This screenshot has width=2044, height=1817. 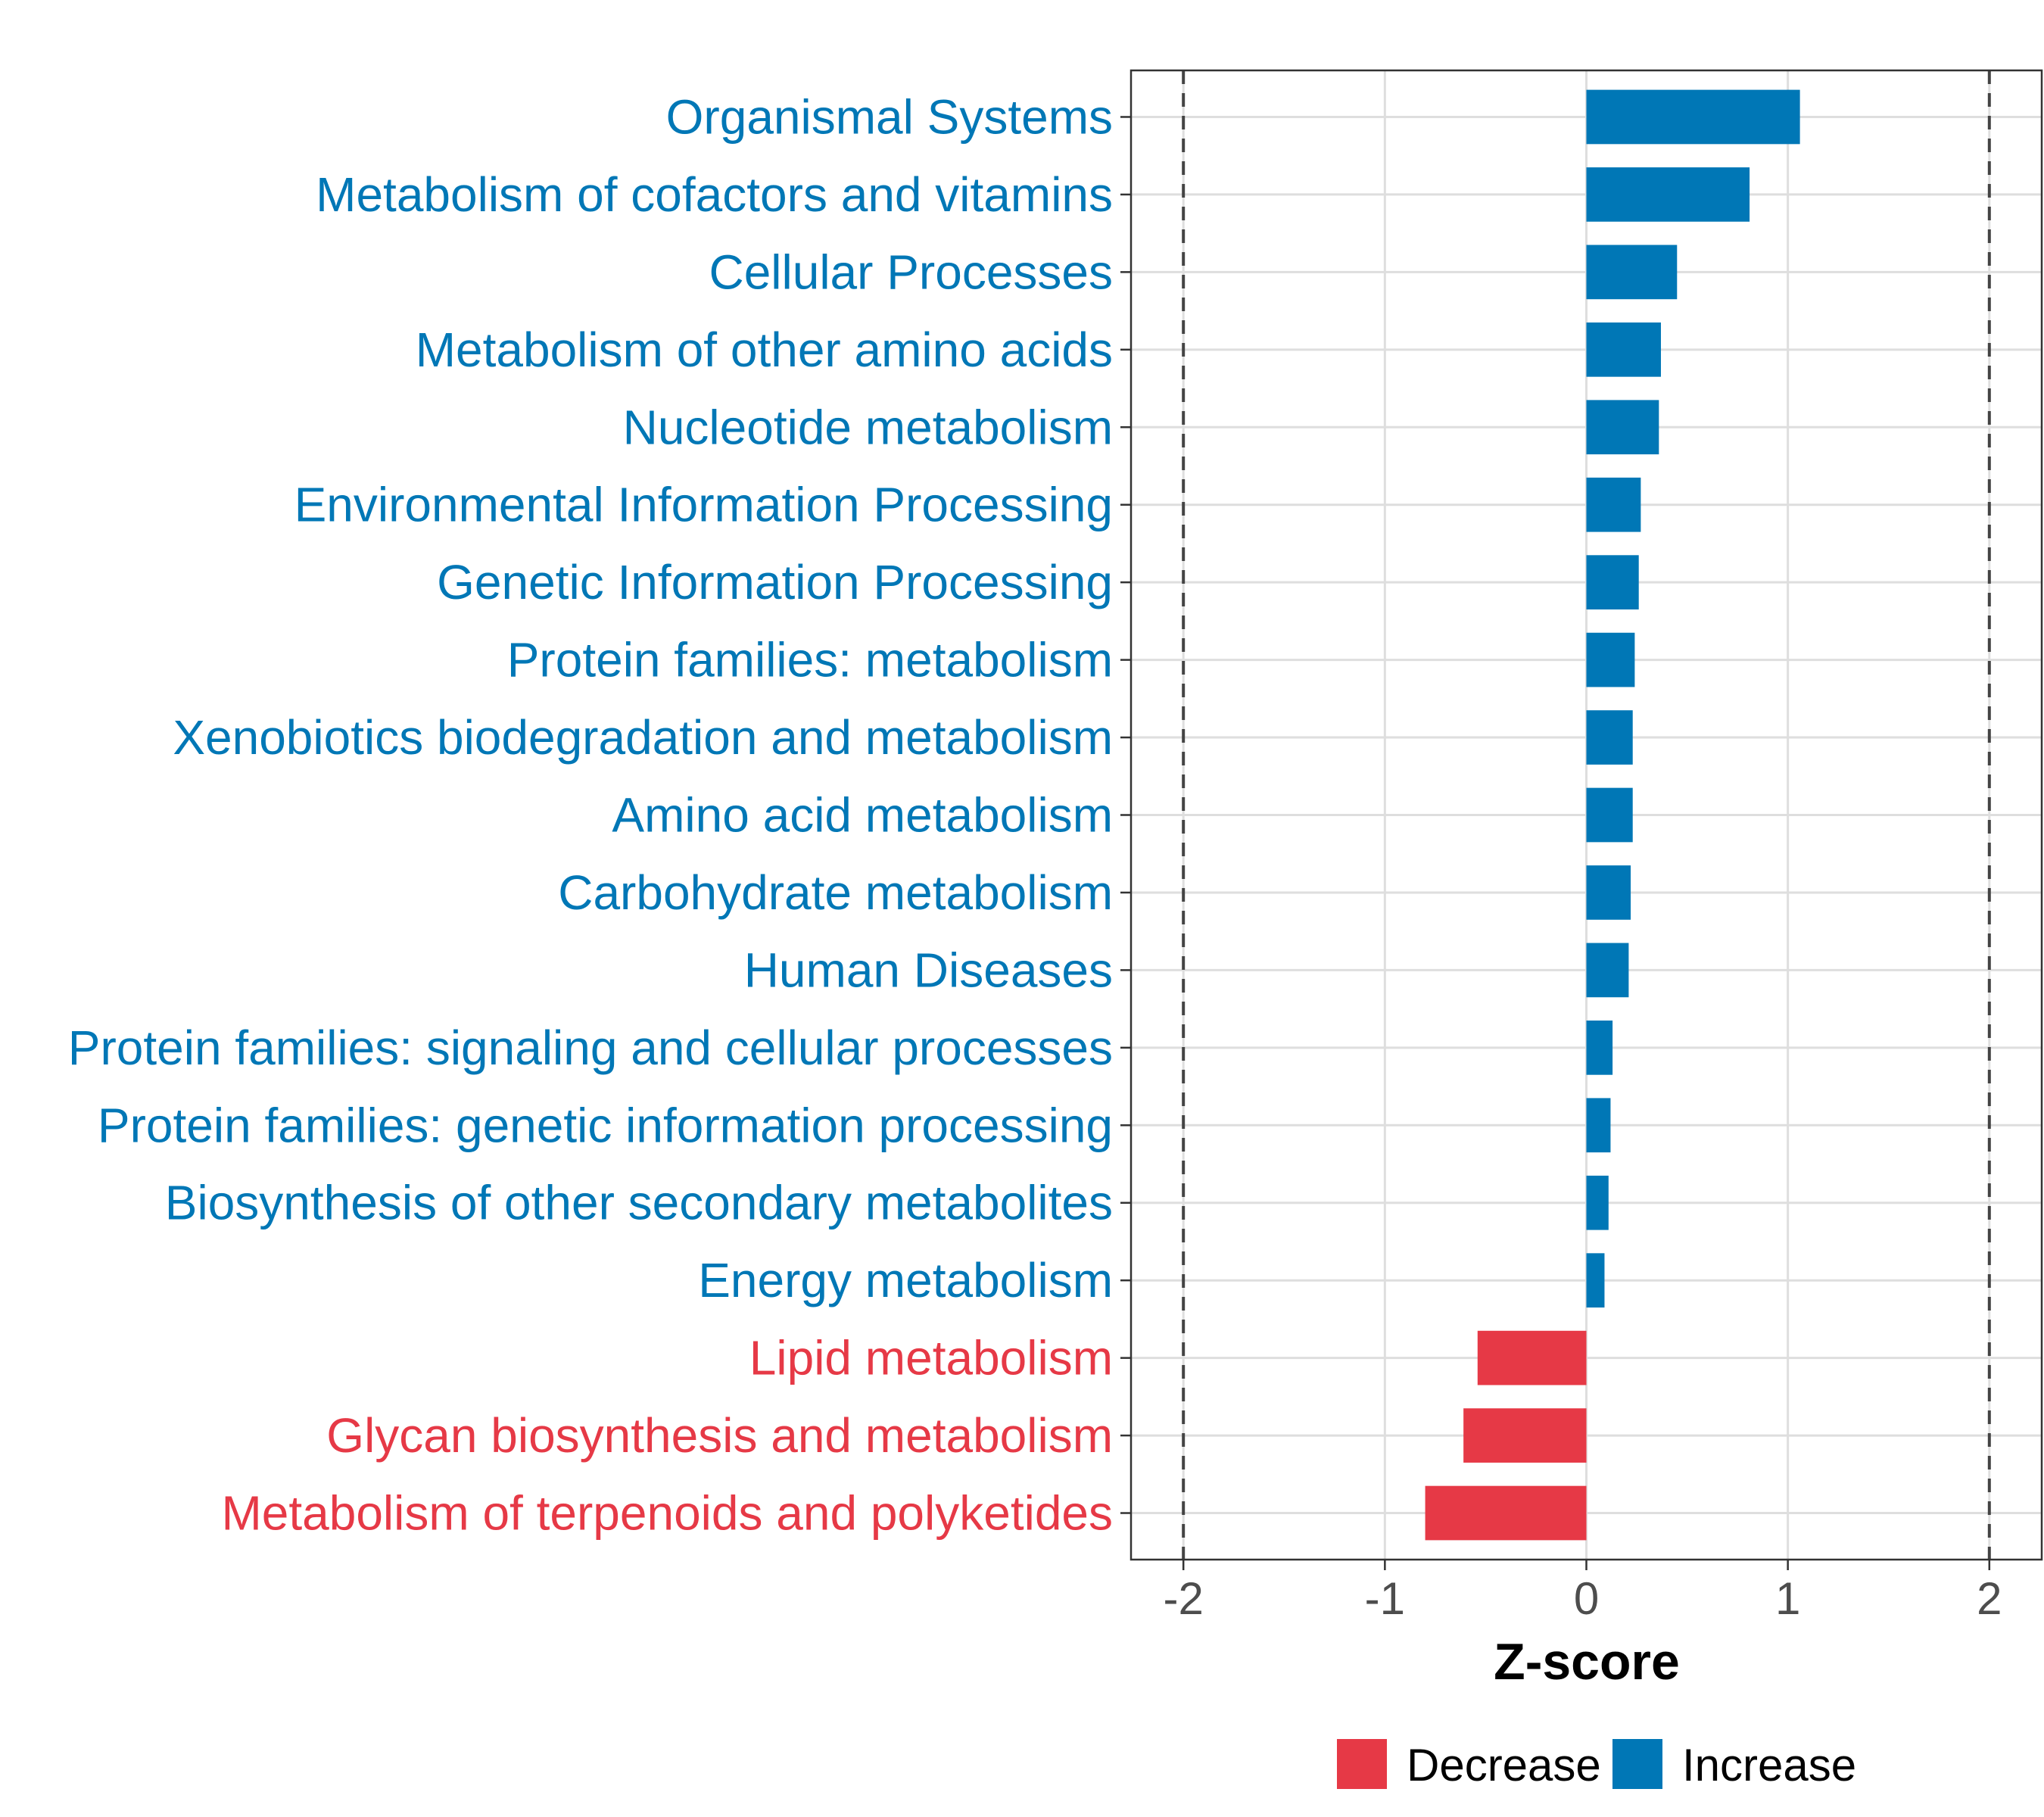 I want to click on x-axis-title: Z-score, so click(x=1587, y=1662).